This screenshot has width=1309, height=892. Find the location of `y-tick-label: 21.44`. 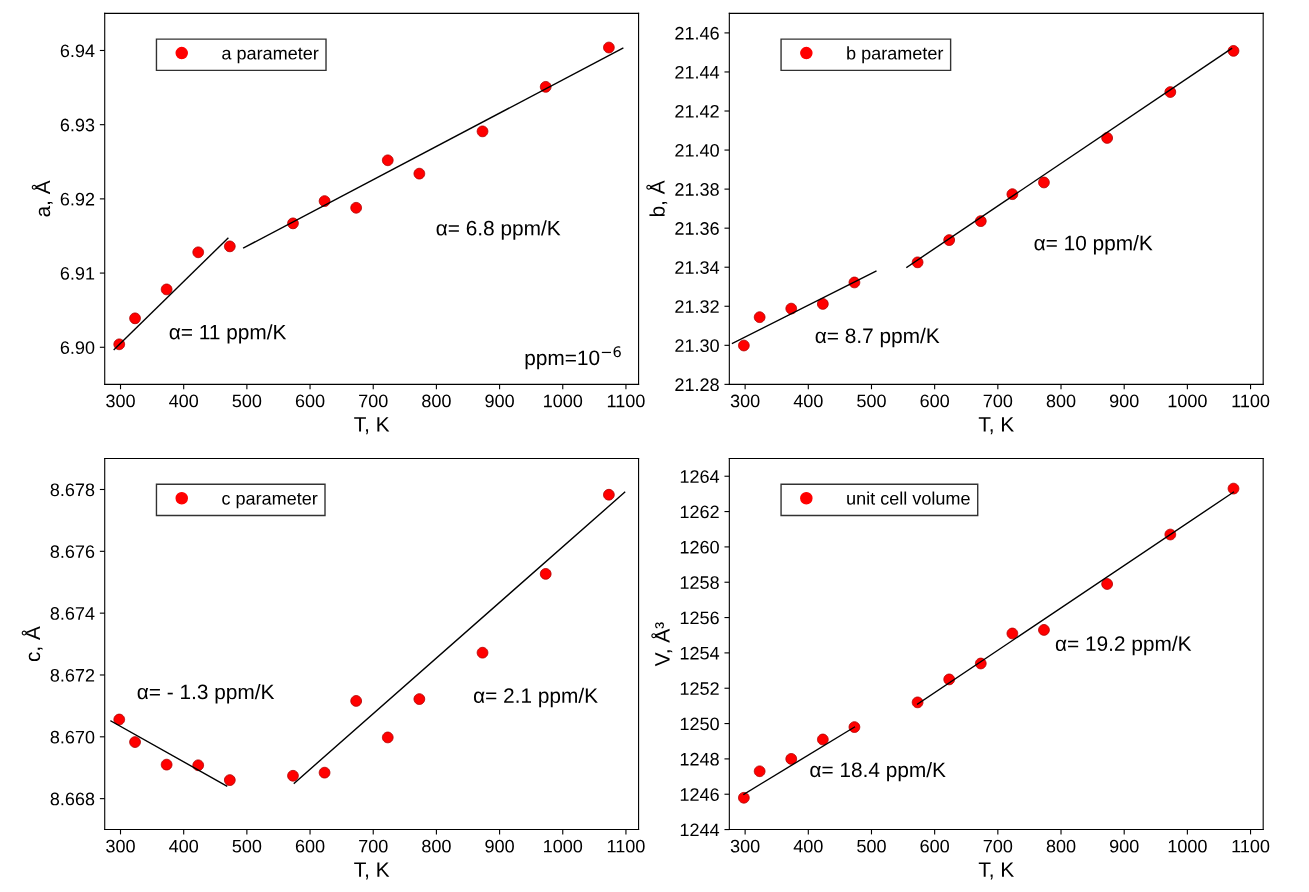

y-tick-label: 21.44 is located at coordinates (697, 72).